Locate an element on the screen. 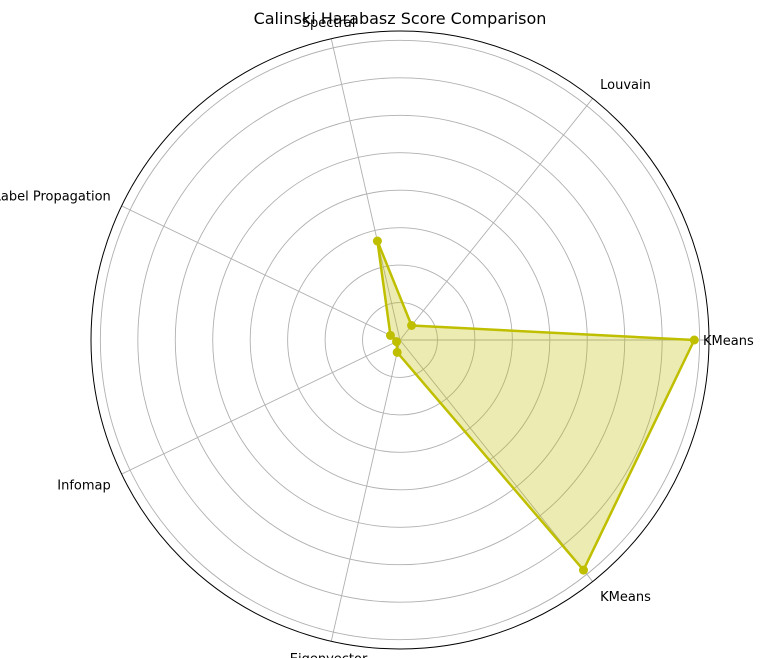 The height and width of the screenshot is (658, 764). data-point-infomap is located at coordinates (397, 342).